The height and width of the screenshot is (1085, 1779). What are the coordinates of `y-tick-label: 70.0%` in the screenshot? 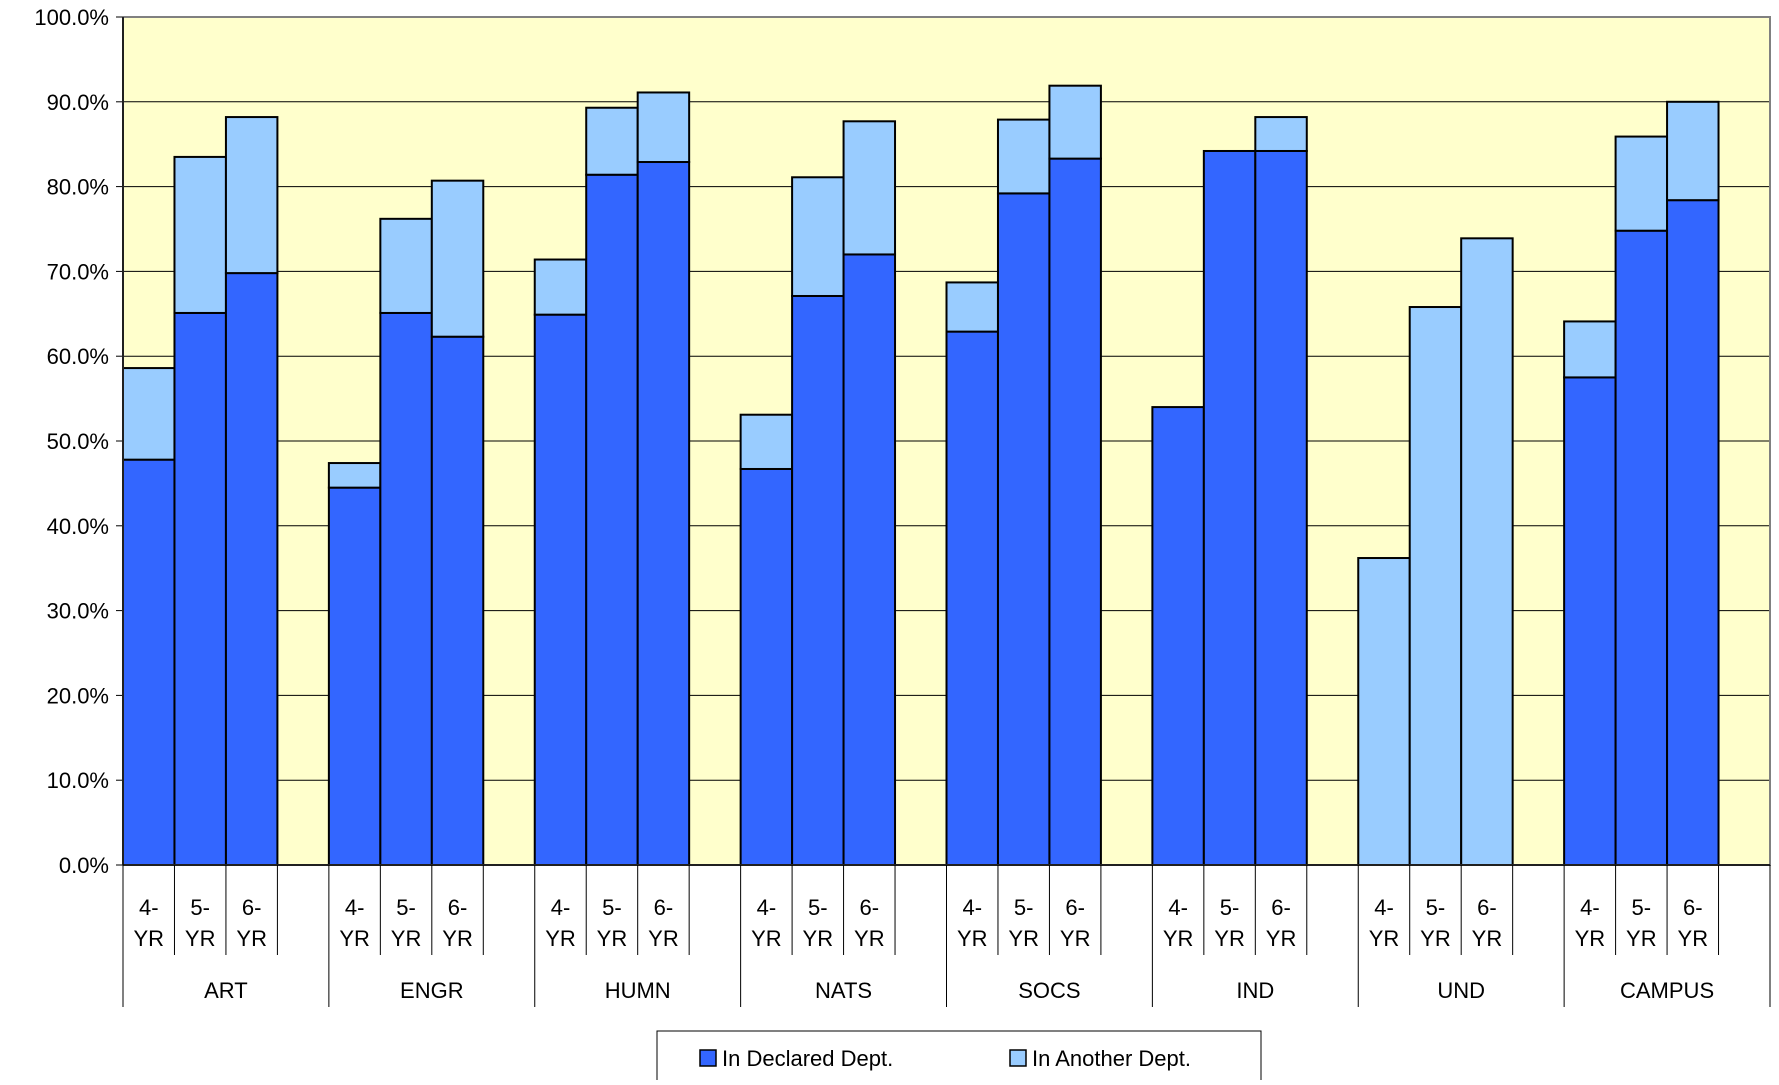 It's located at (78, 271).